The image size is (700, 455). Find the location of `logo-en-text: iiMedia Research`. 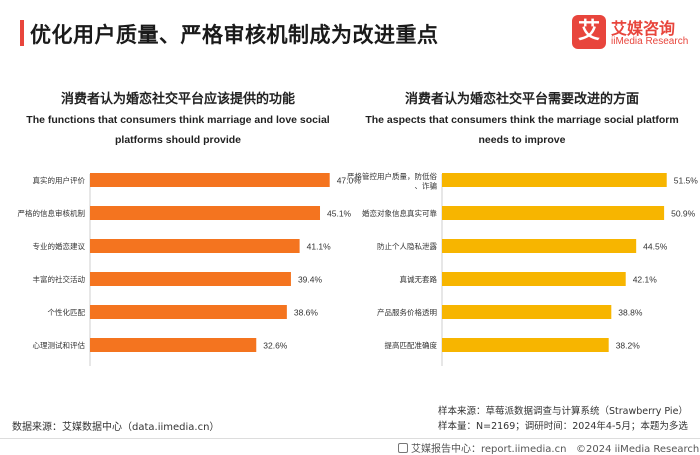

logo-en-text: iiMedia Research is located at coordinates (650, 41).